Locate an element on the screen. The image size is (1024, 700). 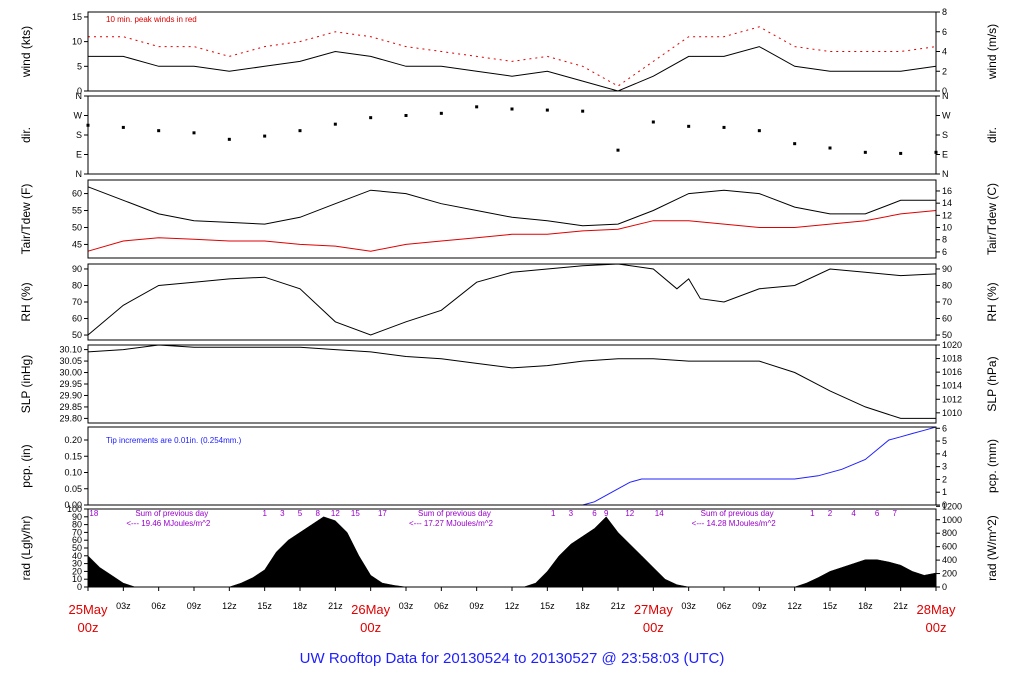
rad-frame is located at coordinates (512, 548).